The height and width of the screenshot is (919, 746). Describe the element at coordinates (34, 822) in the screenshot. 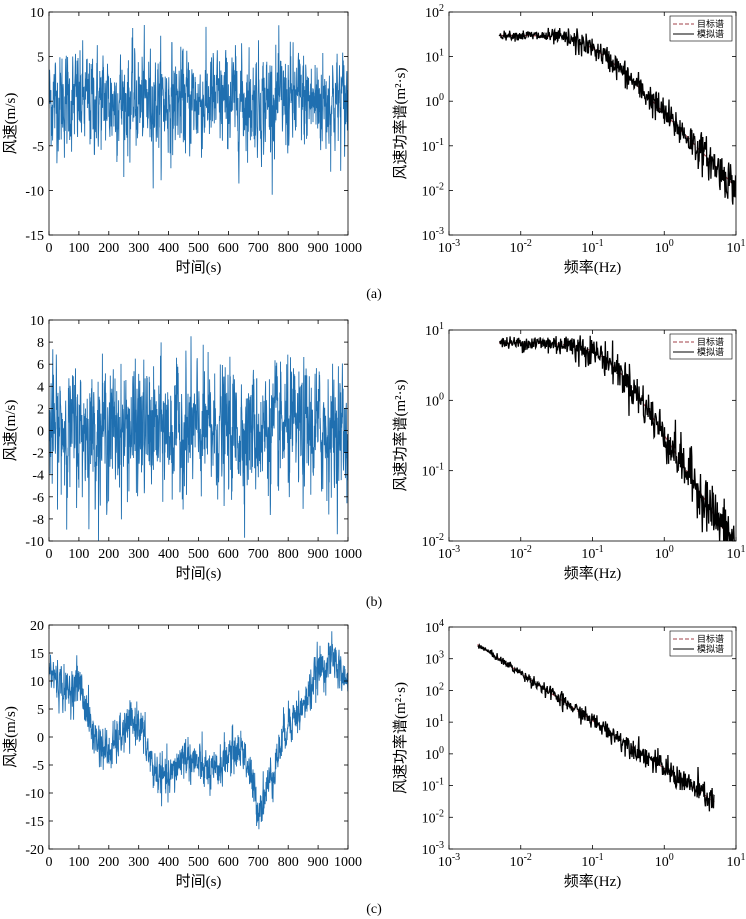

I see `y-tick-label: -15` at that location.